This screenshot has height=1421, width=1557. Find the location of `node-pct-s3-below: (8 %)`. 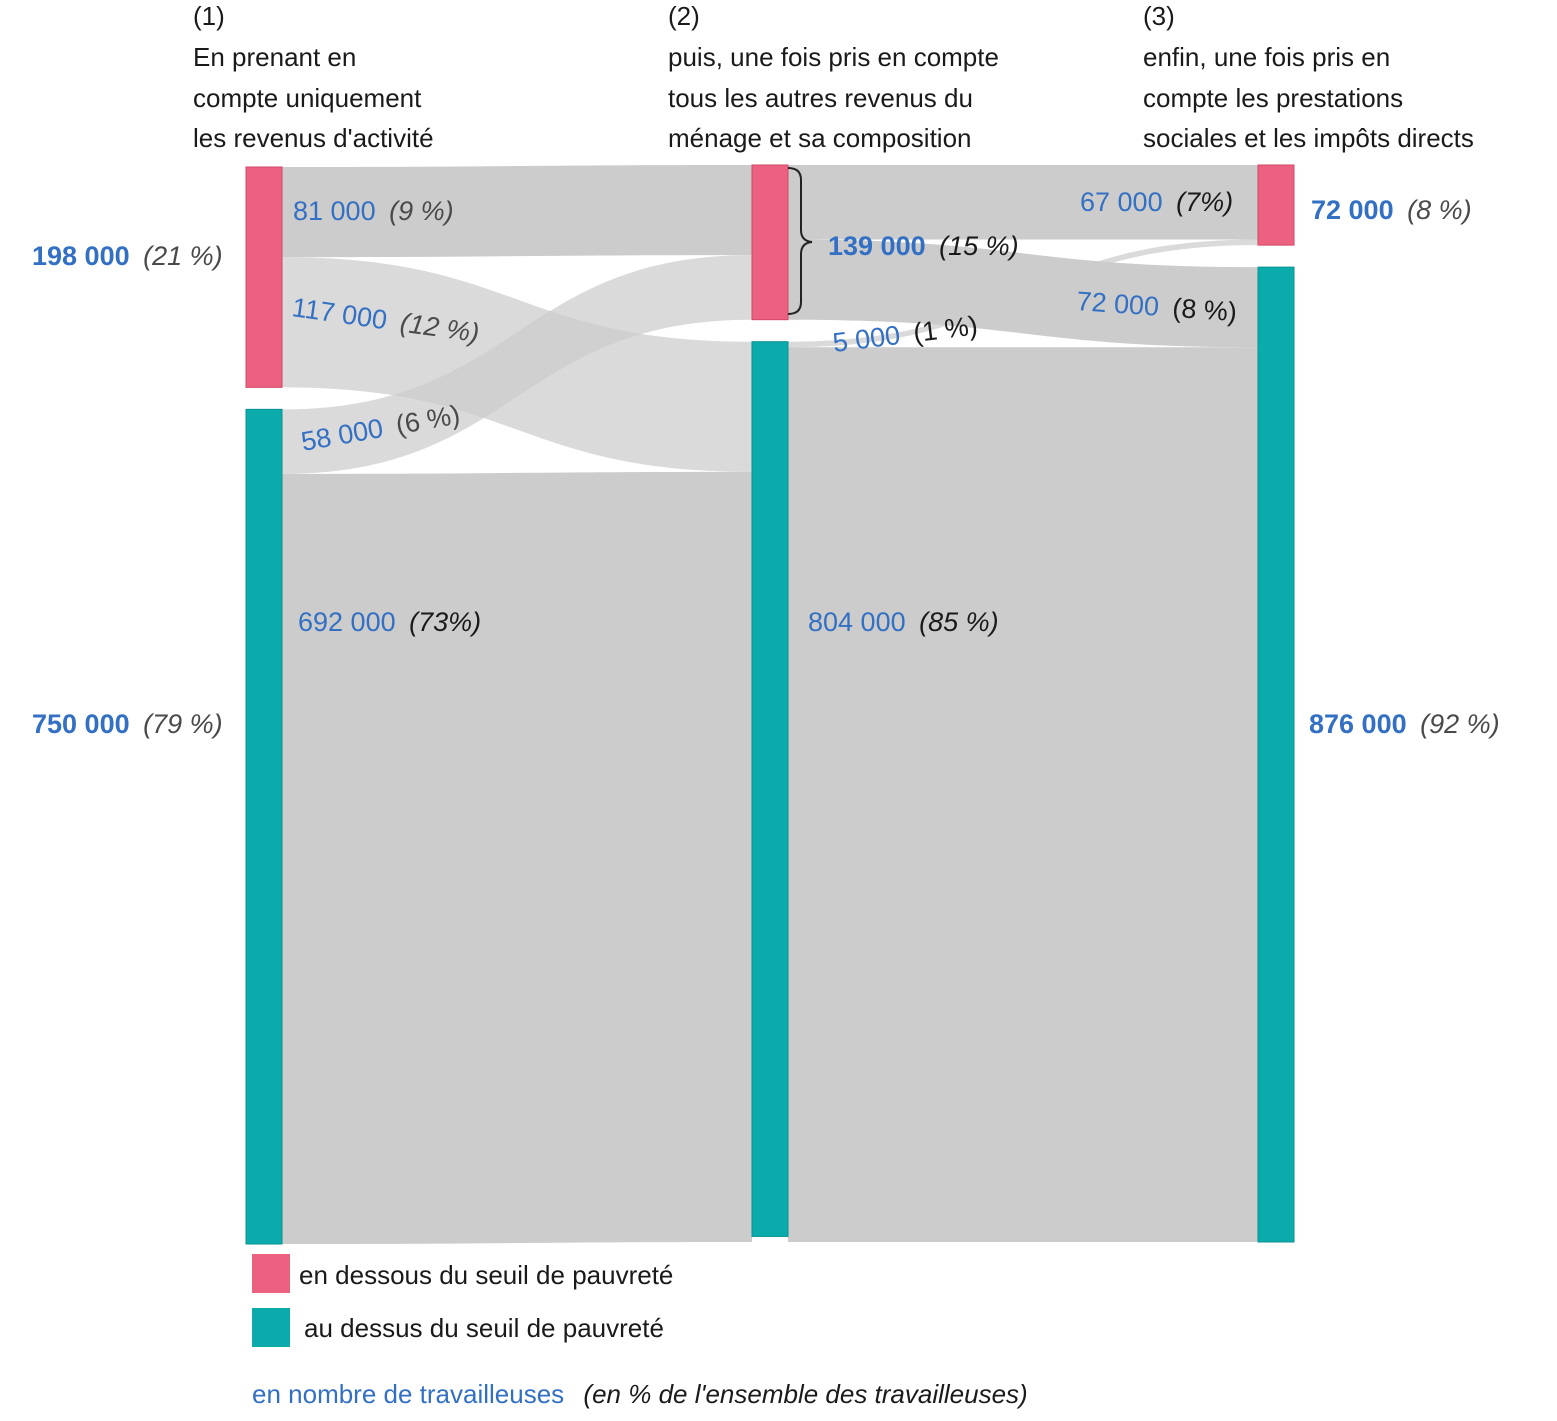

node-pct-s3-below: (8 %) is located at coordinates (1439, 210).